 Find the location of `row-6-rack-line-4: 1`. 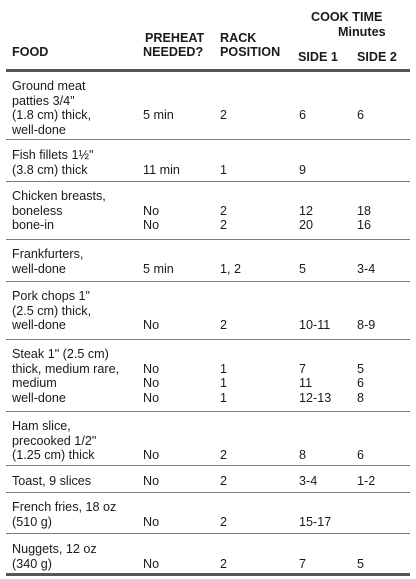

row-6-rack-line-4: 1 is located at coordinates (224, 397).